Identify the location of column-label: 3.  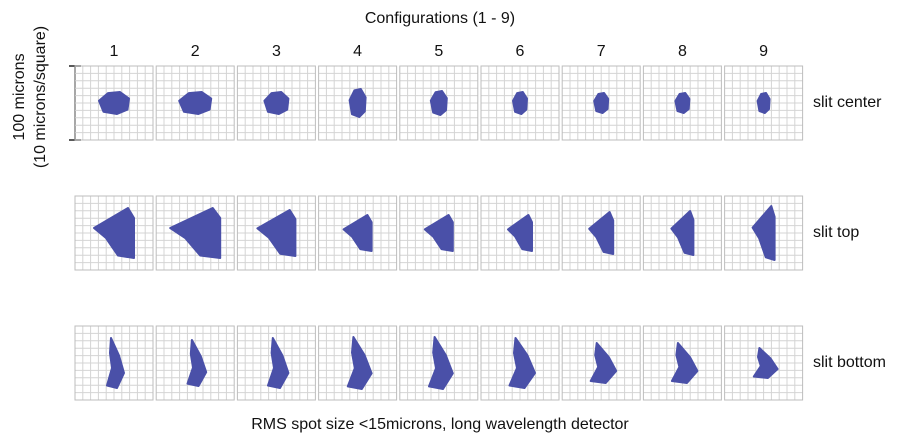
(276, 51).